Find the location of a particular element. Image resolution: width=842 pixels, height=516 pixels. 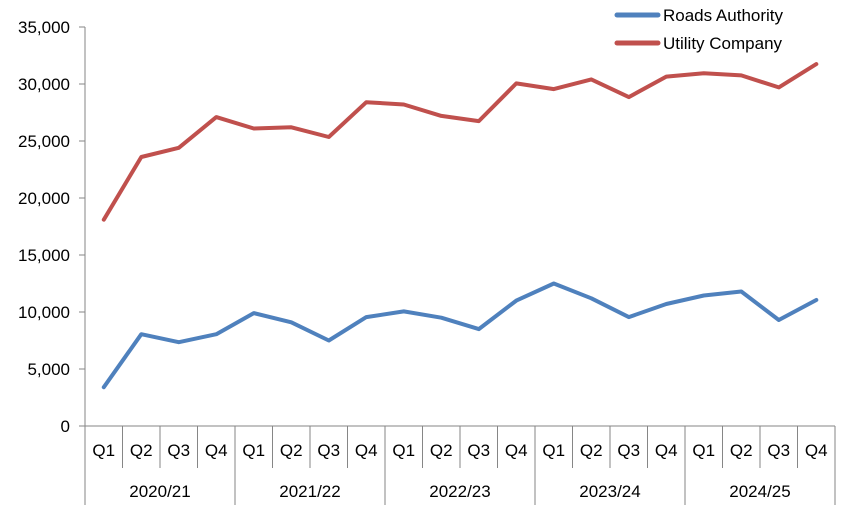

y-tick-label: 30,000 is located at coordinates (44, 84).